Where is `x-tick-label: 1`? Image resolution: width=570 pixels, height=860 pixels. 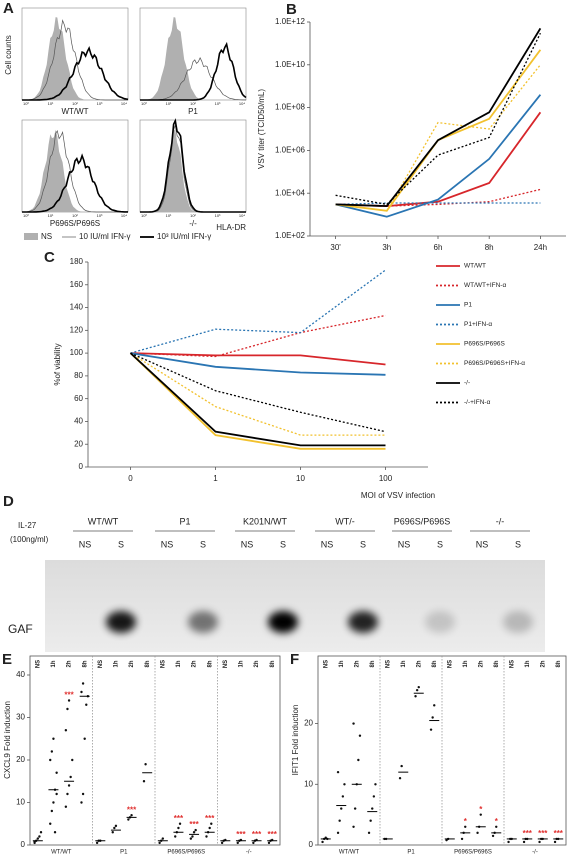 x-tick-label: 1 is located at coordinates (215, 478).